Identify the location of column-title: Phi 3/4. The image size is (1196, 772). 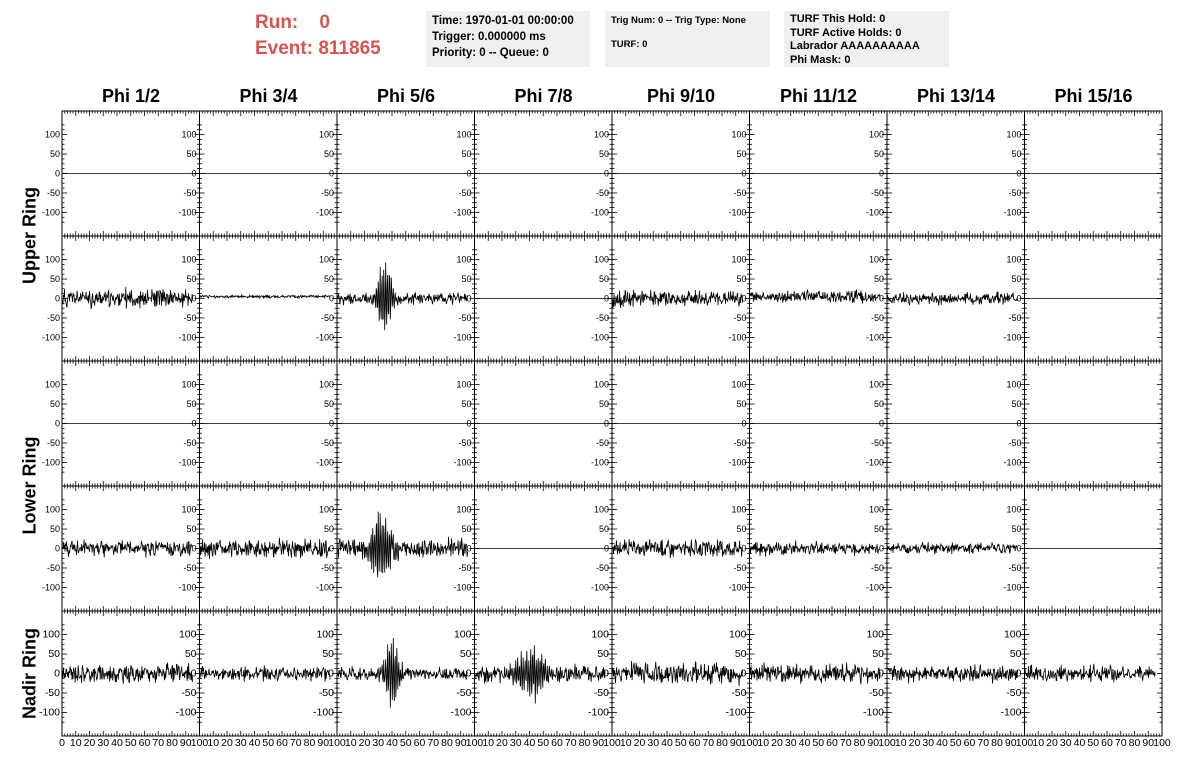
(268, 96).